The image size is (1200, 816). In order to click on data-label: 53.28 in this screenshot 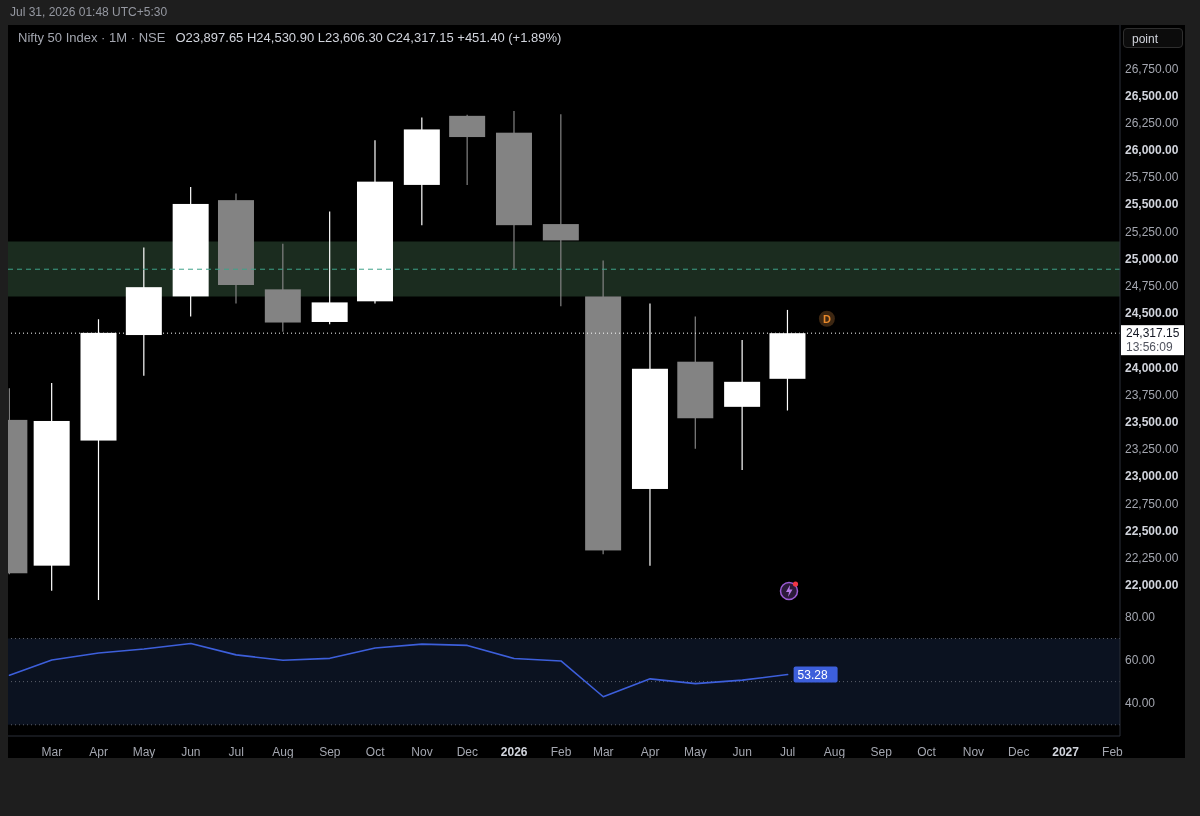, I will do `click(812, 674)`.